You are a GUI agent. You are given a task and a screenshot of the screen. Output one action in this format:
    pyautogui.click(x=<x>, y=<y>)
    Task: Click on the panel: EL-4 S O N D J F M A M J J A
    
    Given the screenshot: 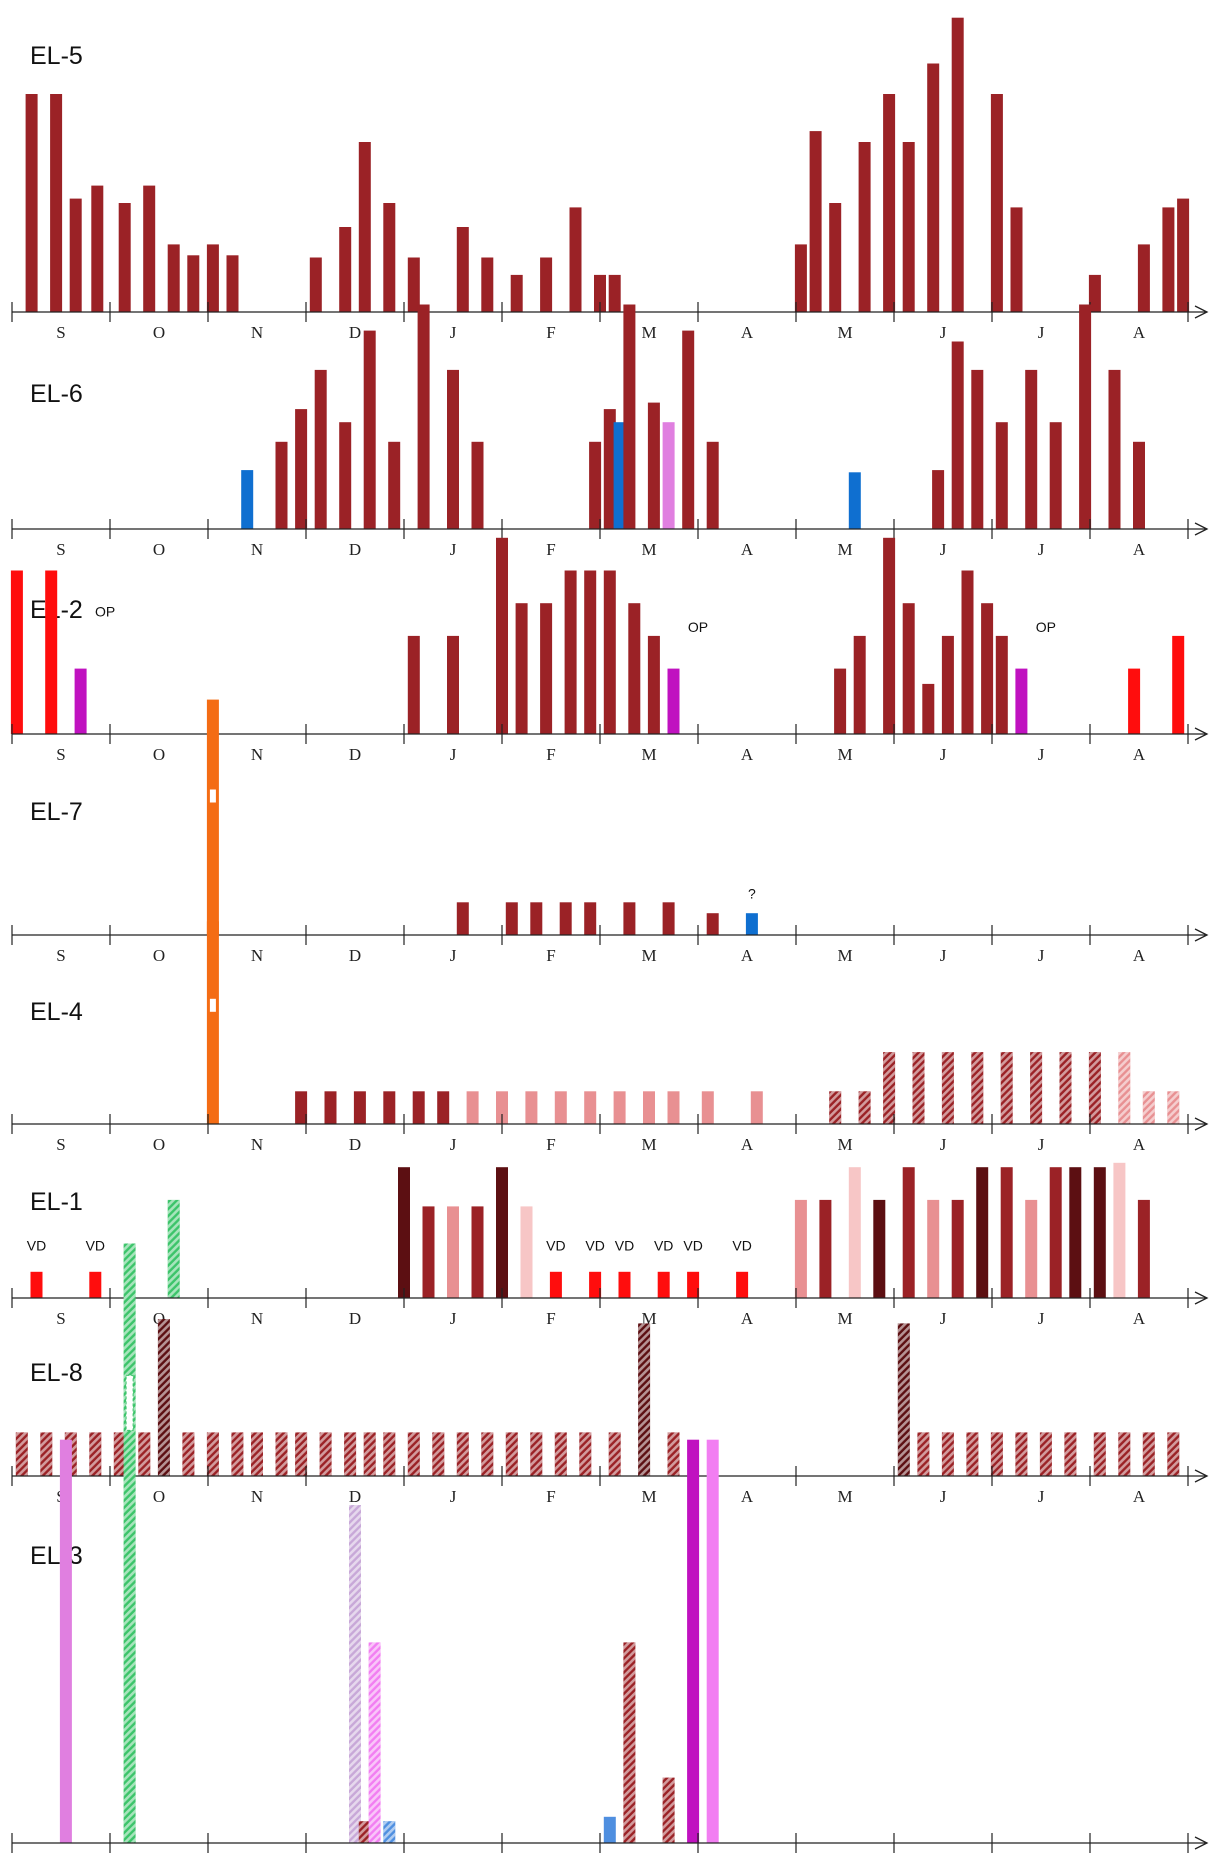 What is the action you would take?
    pyautogui.click(x=610, y=1037)
    